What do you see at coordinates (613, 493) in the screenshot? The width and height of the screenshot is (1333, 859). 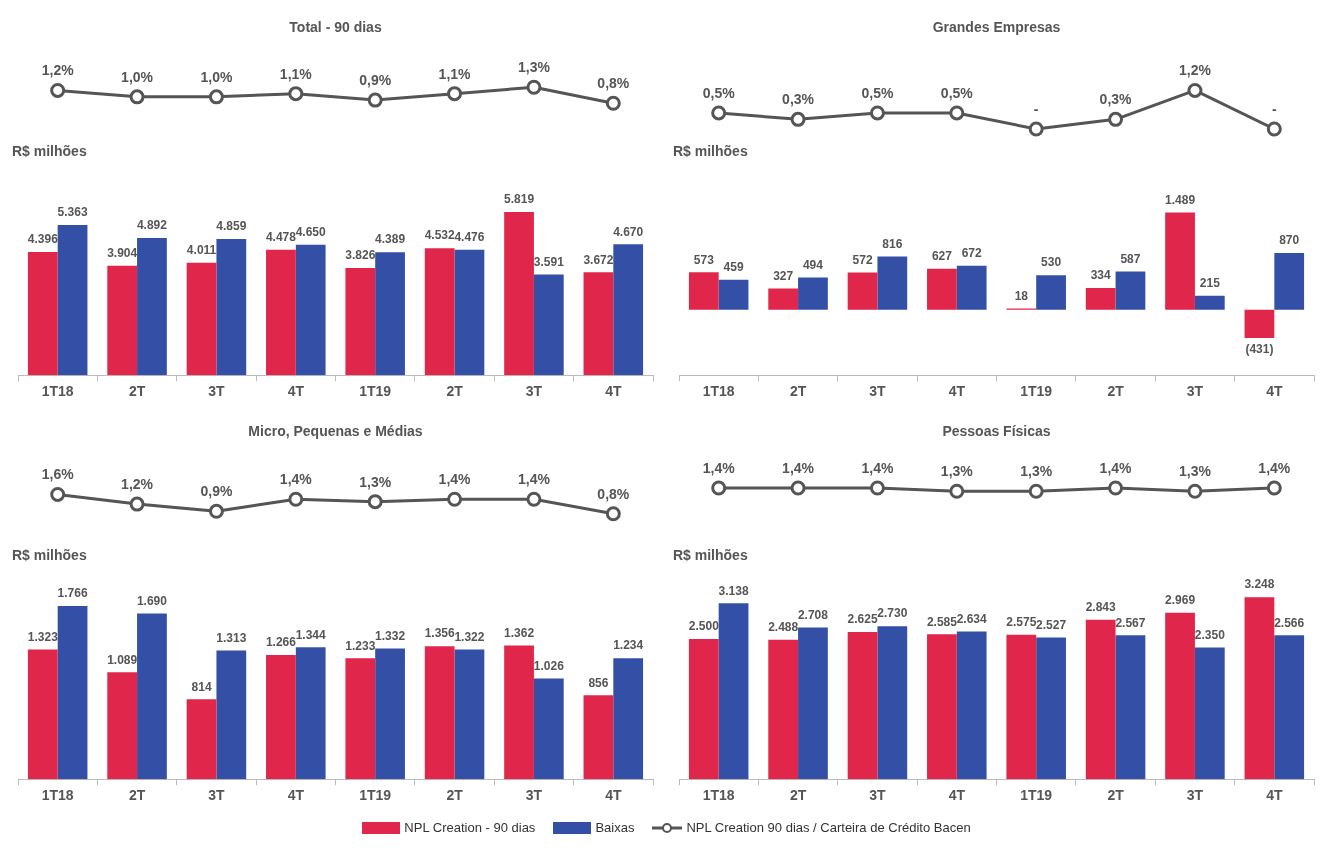 I see `data-label: 0,8%` at bounding box center [613, 493].